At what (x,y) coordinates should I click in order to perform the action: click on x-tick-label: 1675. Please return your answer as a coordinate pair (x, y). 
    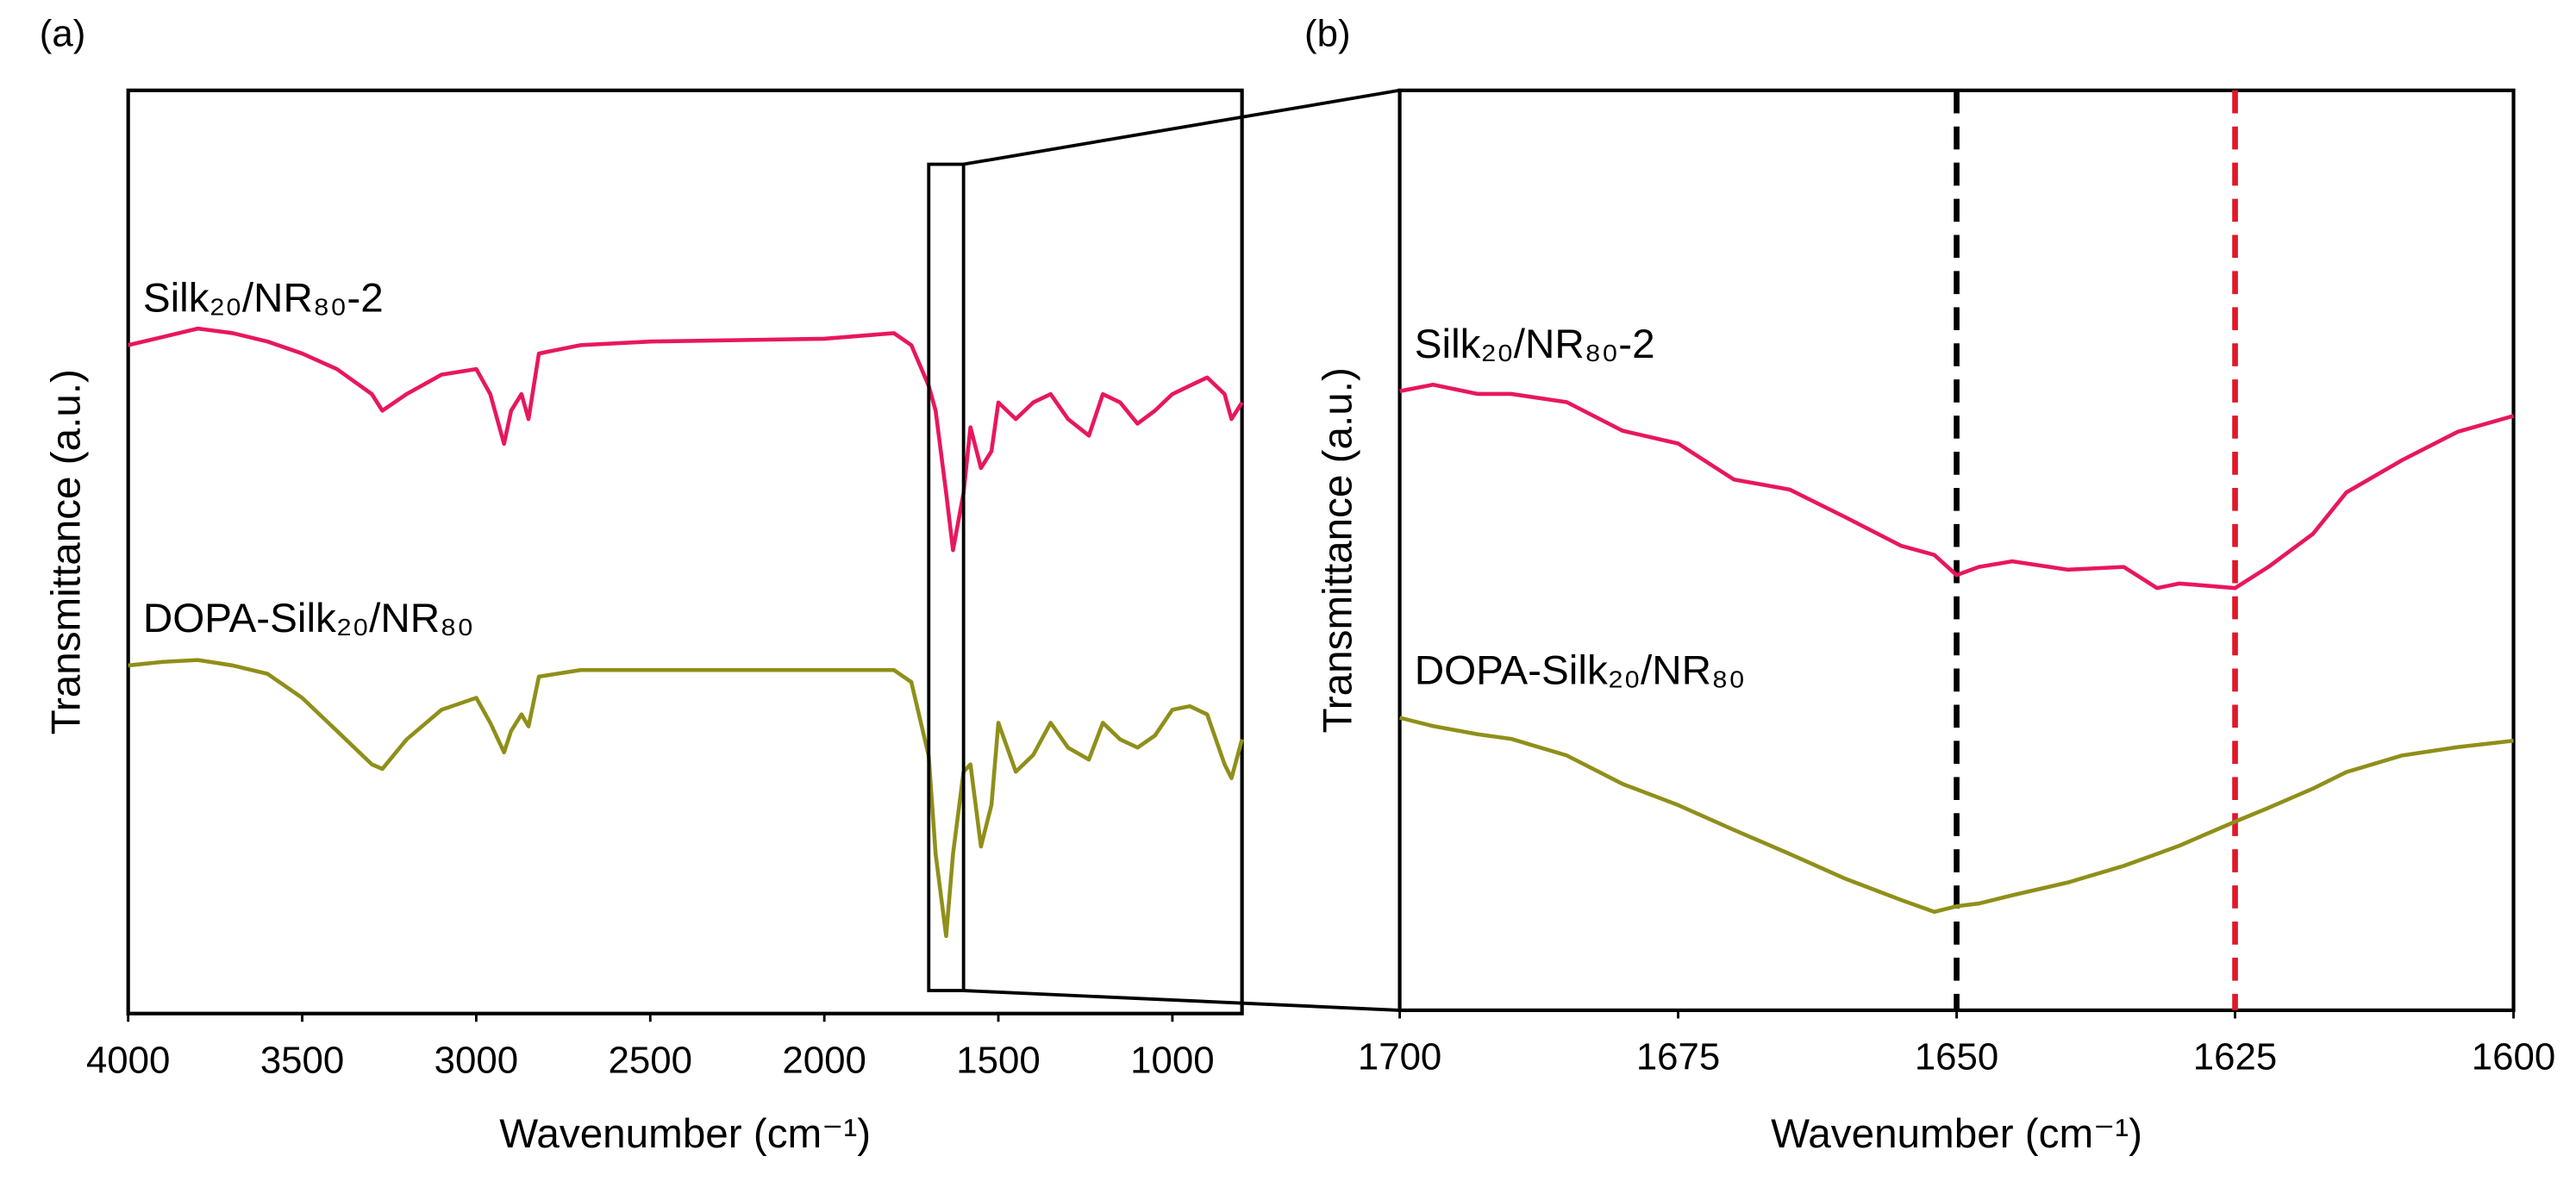
    Looking at the image, I should click on (1678, 1057).